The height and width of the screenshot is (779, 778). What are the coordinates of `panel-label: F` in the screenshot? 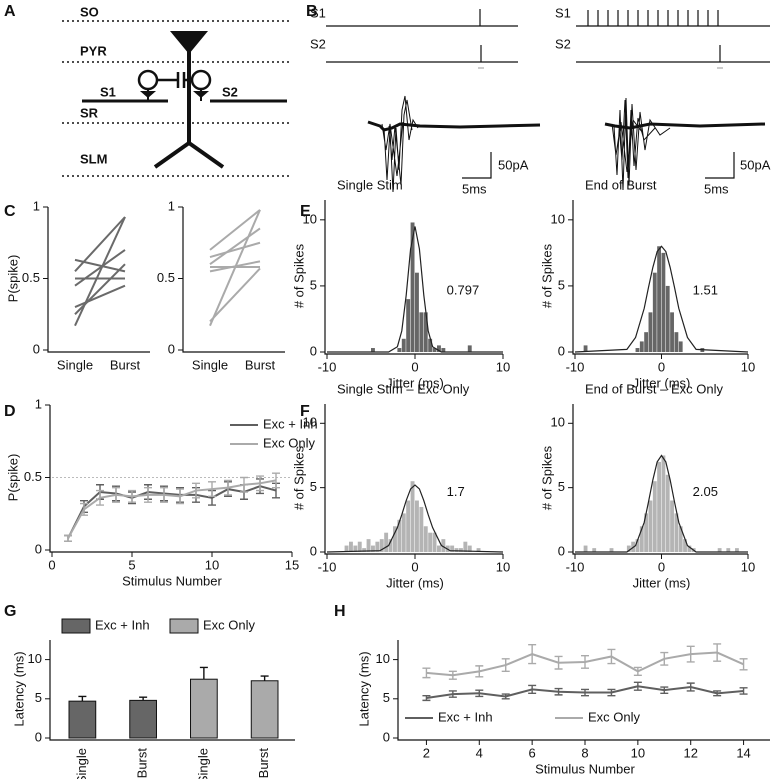 It's located at (305, 411).